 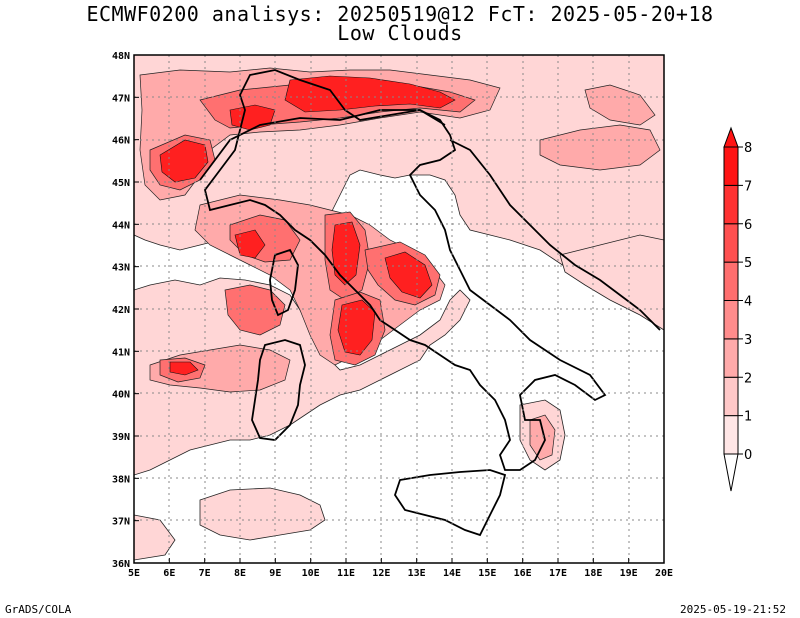 What do you see at coordinates (240, 573) in the screenshot?
I see `lon-tick-label: 8E` at bounding box center [240, 573].